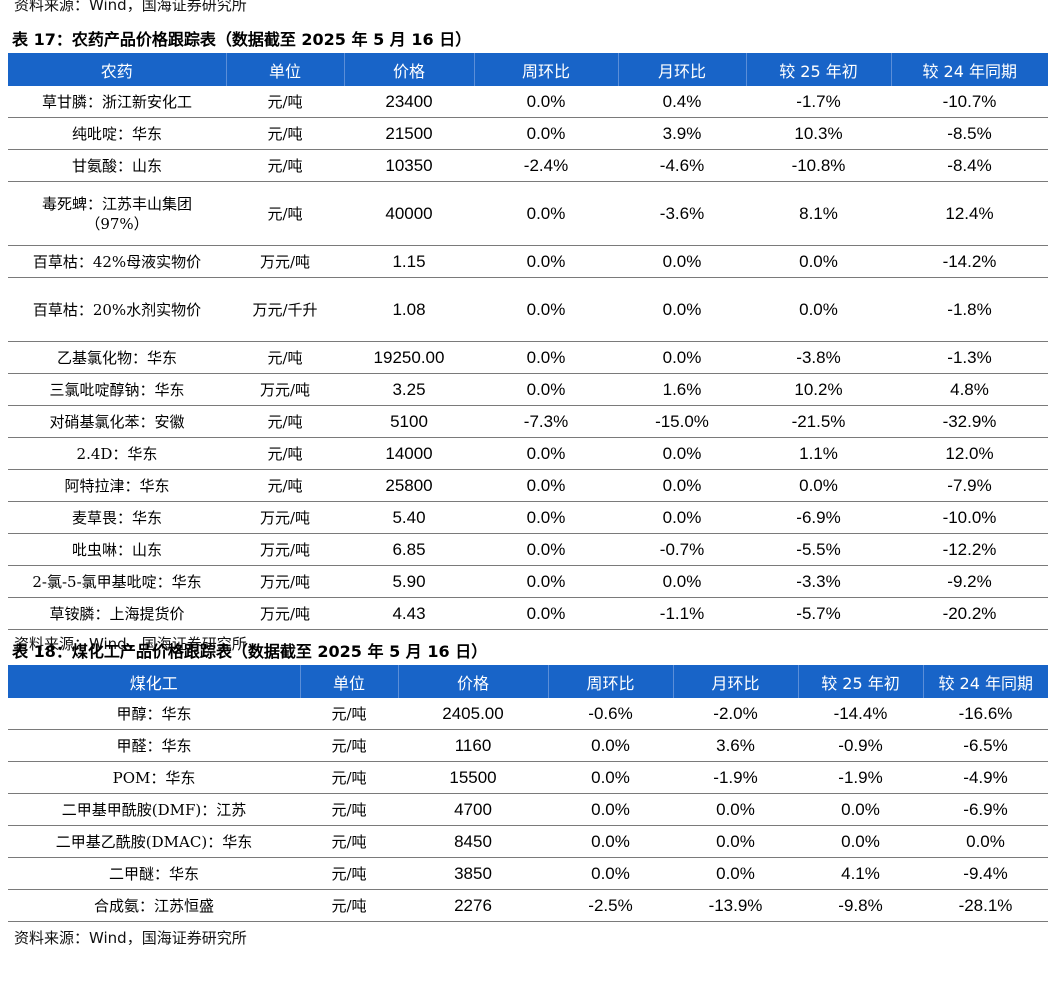 This screenshot has height=985, width=1053. I want to click on table17-header-cell: 周环比, so click(546, 69).